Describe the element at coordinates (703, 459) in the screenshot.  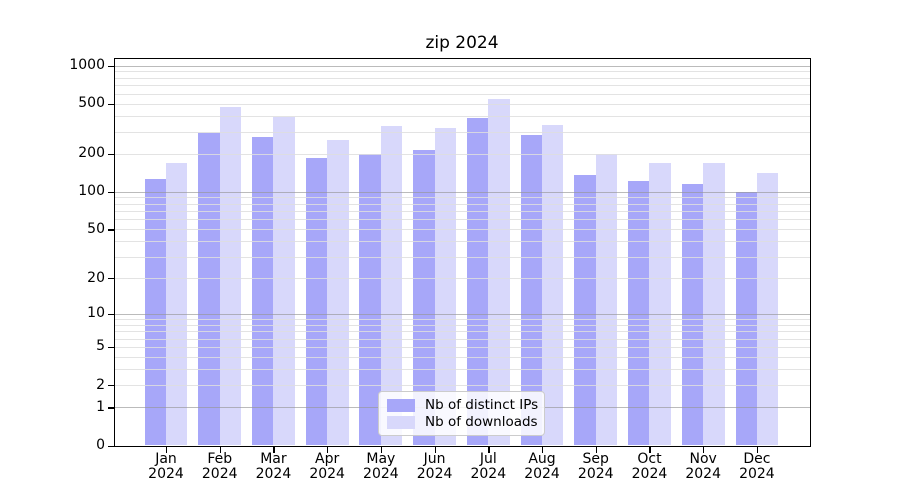
I see `x-tick-label-month: Nov` at that location.